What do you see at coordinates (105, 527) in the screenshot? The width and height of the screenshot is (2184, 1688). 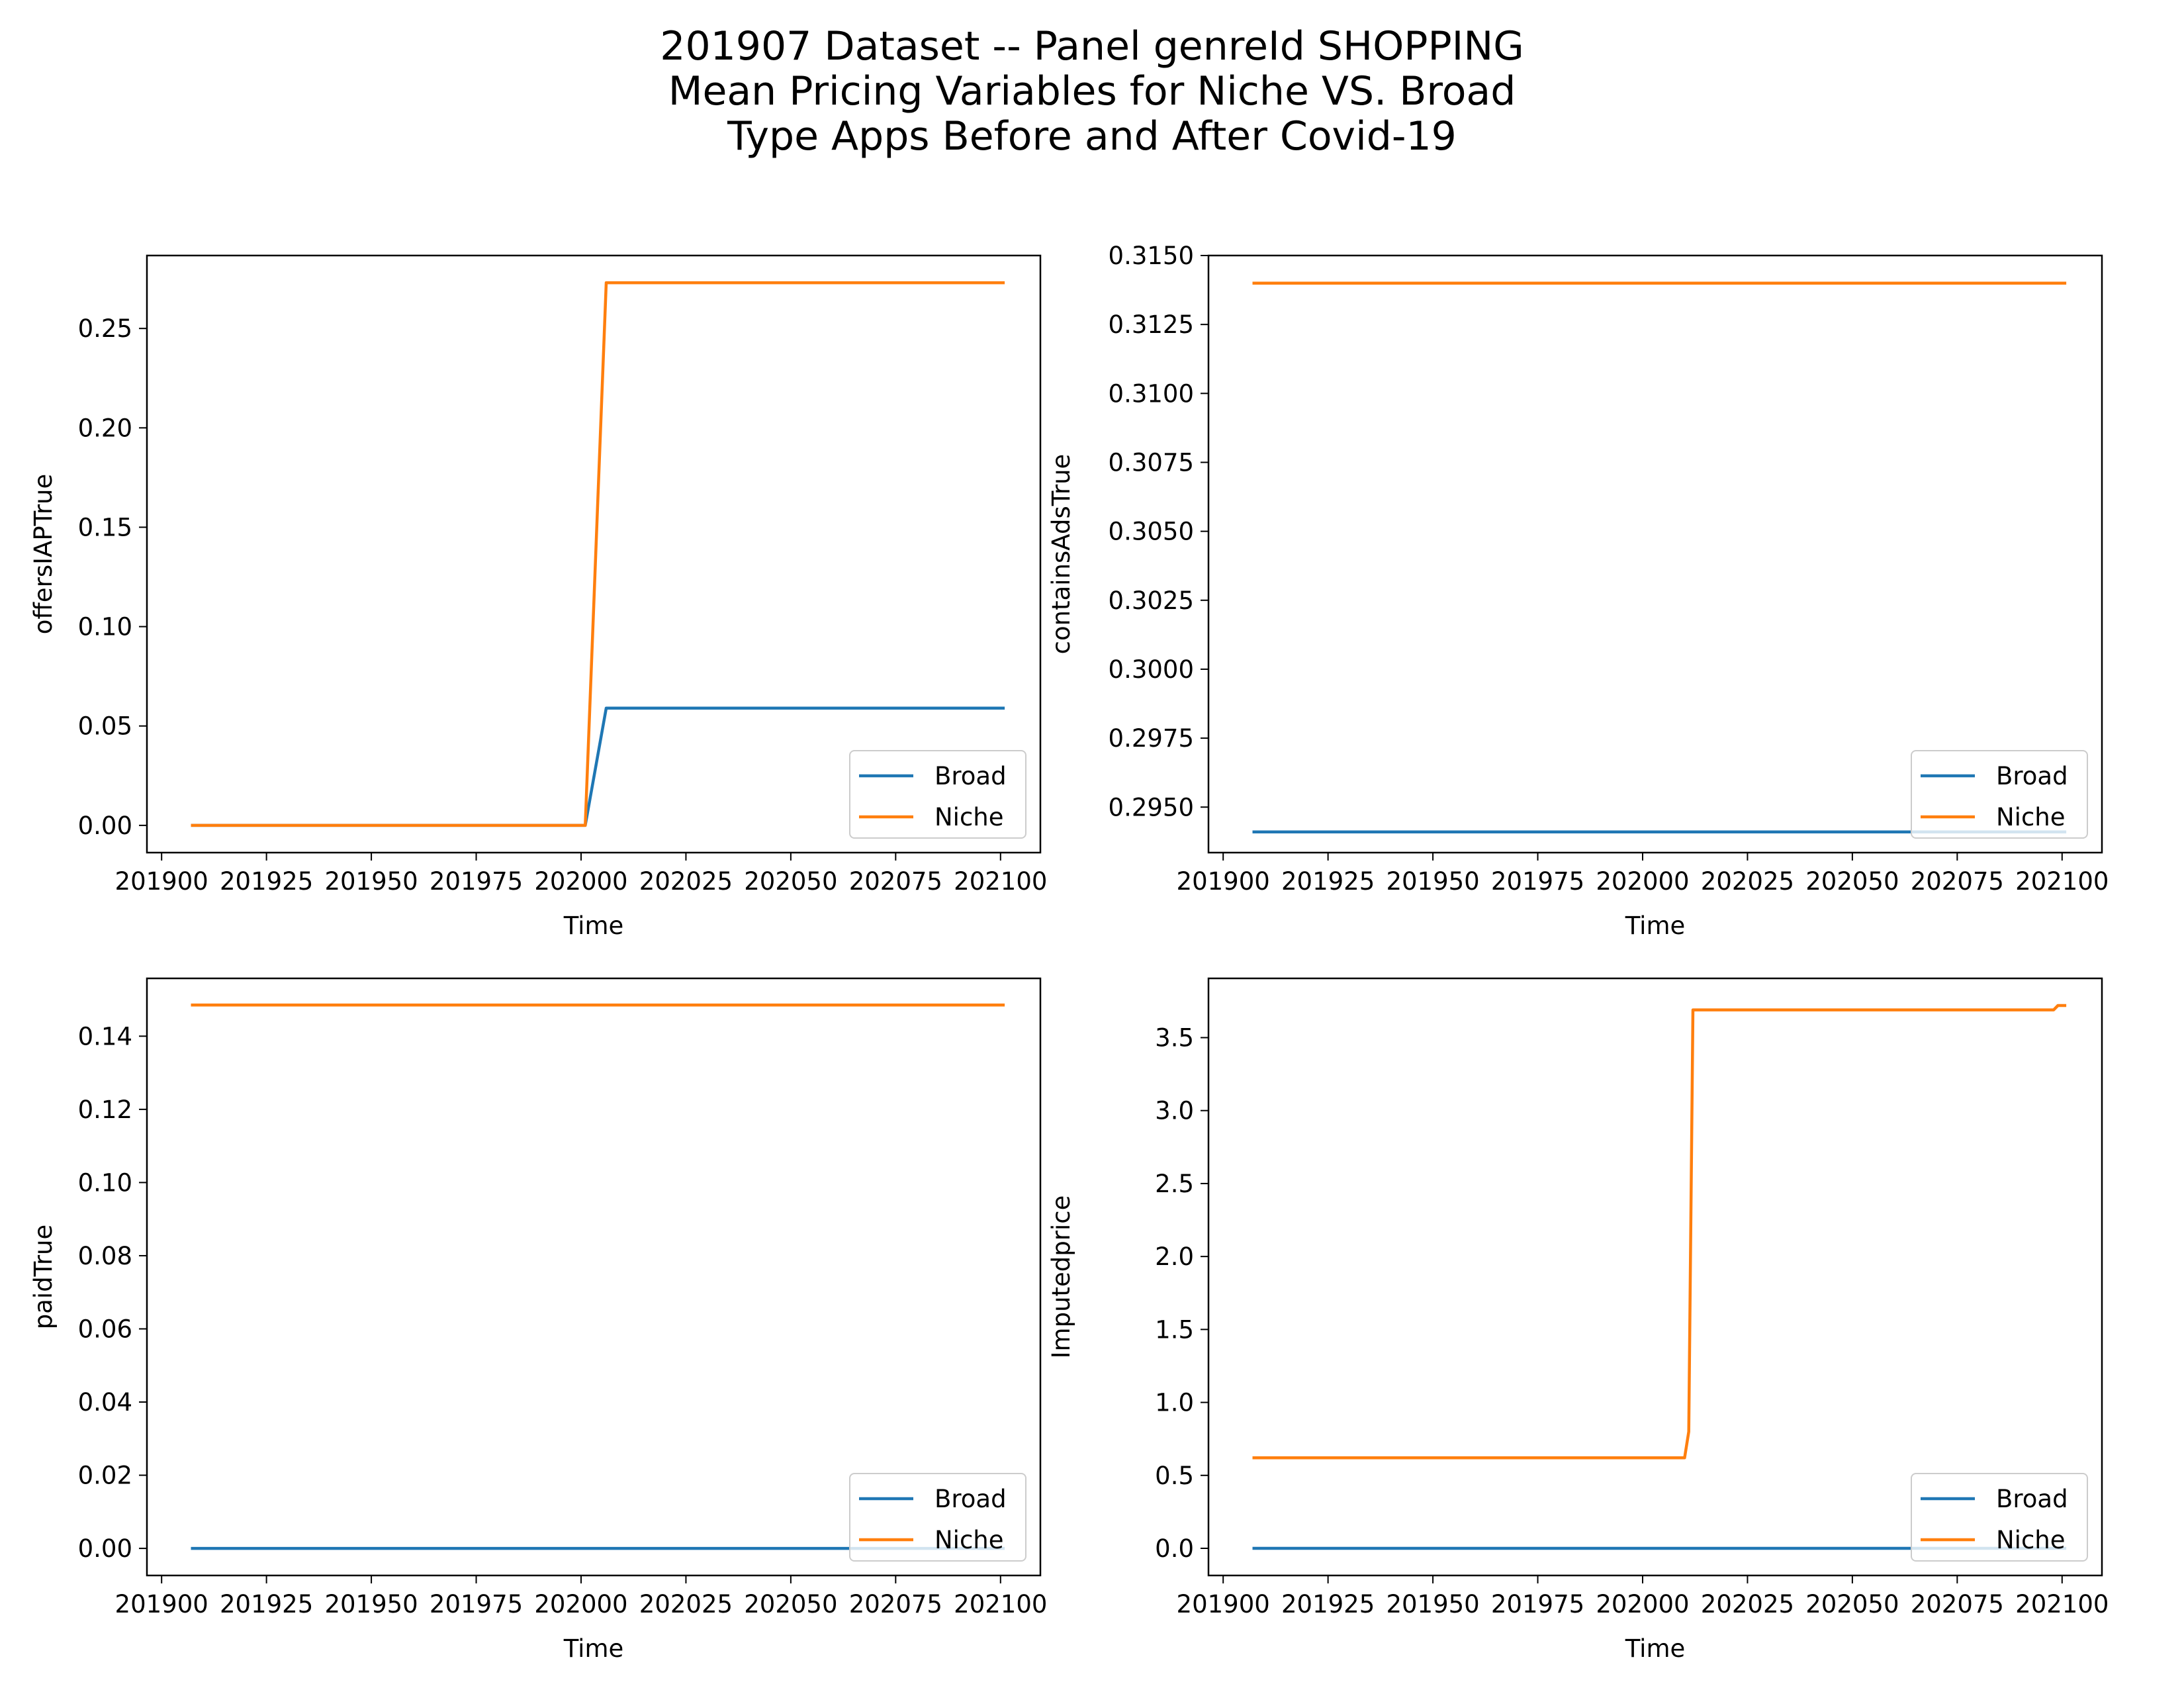 I see `y-tick-label: 0.15` at bounding box center [105, 527].